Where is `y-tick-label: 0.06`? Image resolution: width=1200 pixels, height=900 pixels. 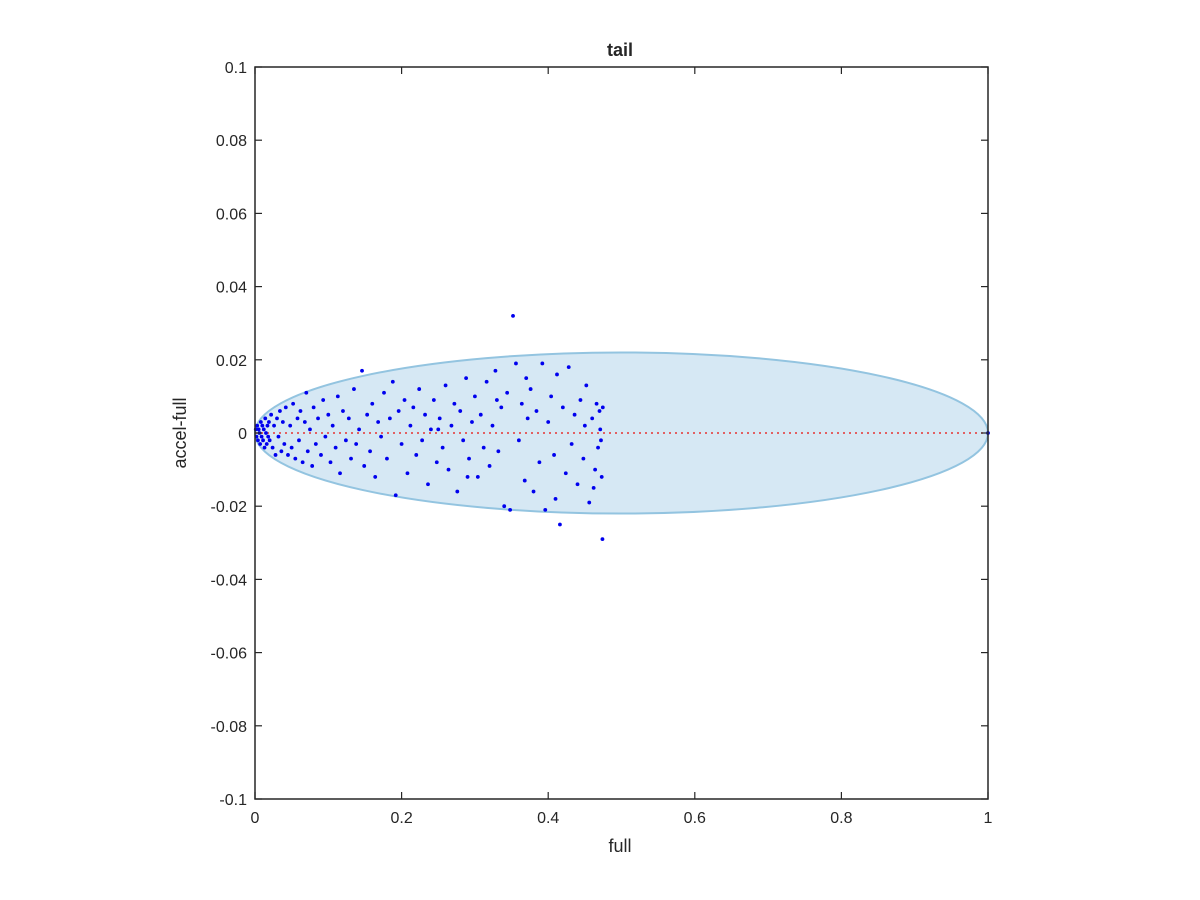
y-tick-label: 0.06 is located at coordinates (231, 214).